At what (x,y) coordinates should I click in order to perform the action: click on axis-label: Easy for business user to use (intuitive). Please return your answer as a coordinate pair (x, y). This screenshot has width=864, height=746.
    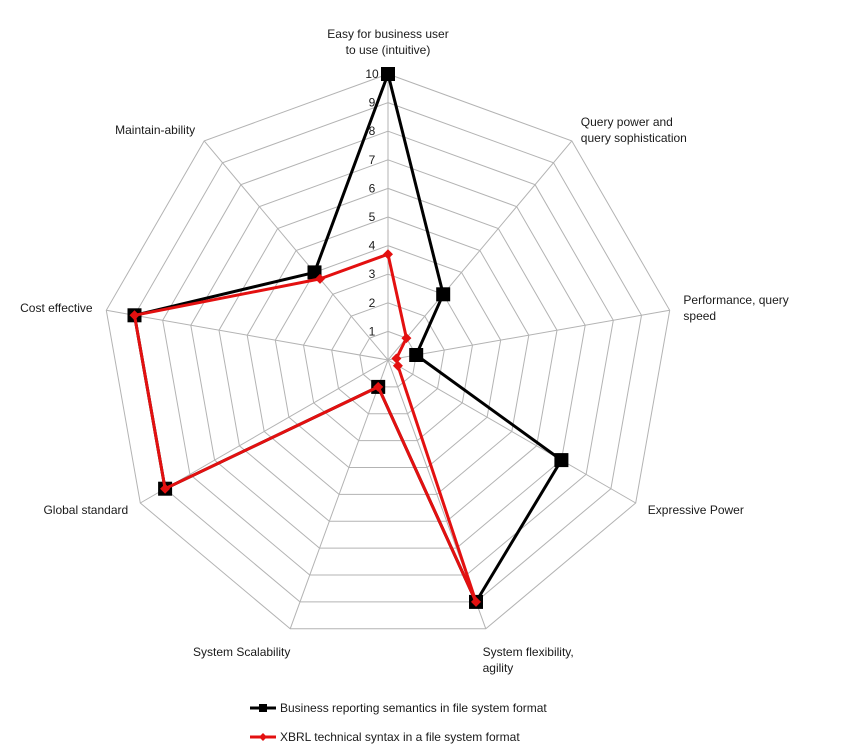
    Looking at the image, I should click on (387, 42).